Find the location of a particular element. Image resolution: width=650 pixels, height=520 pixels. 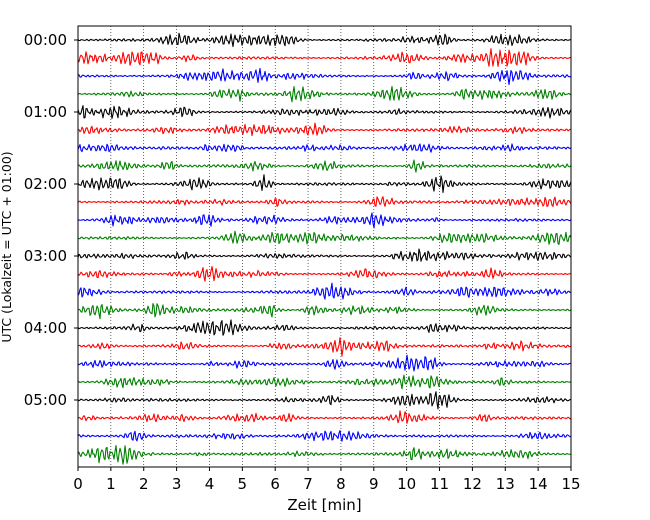

x-tick-label: 0 is located at coordinates (78, 484).